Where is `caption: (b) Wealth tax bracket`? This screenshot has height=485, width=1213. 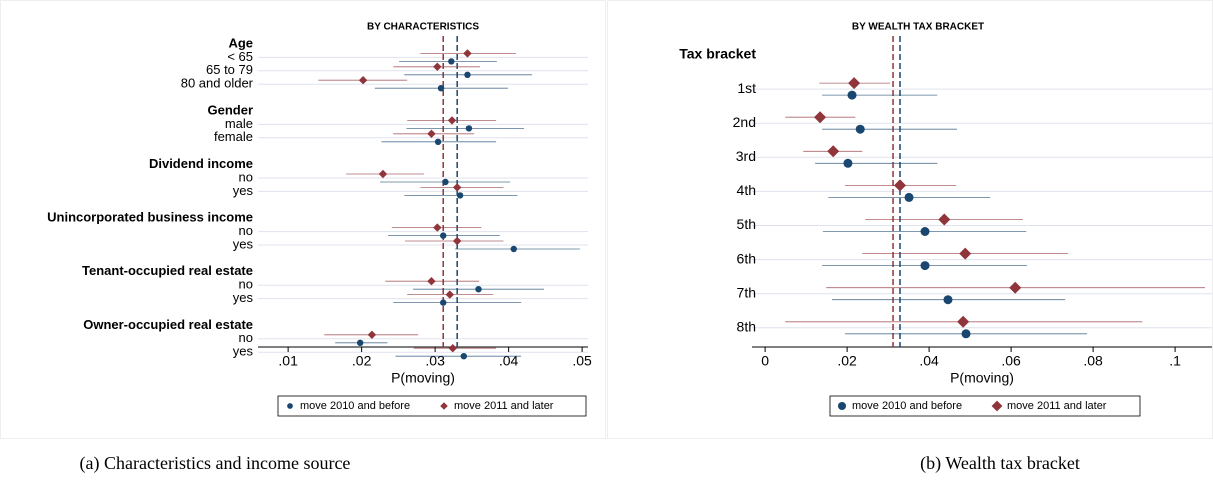 caption: (b) Wealth tax bracket is located at coordinates (1000, 463).